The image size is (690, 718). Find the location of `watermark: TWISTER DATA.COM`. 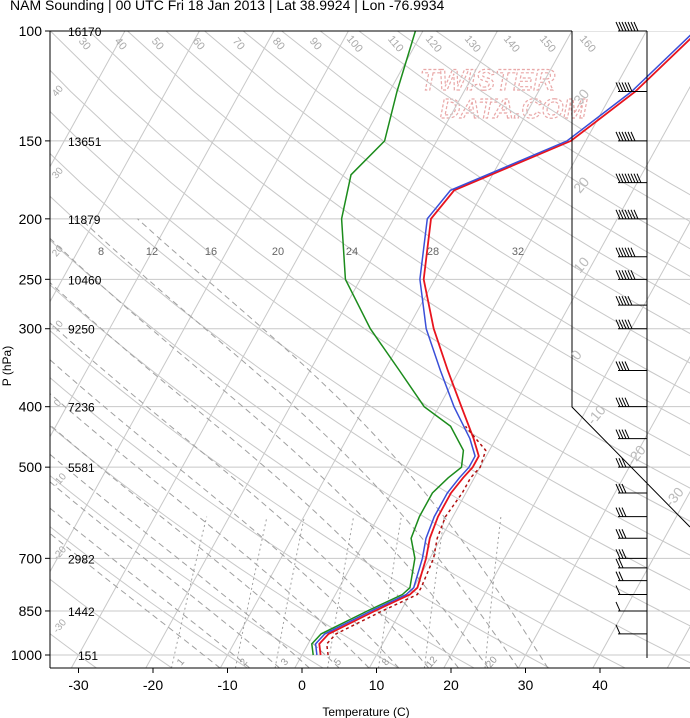

watermark: TWISTER DATA.COM is located at coordinates (503, 93).